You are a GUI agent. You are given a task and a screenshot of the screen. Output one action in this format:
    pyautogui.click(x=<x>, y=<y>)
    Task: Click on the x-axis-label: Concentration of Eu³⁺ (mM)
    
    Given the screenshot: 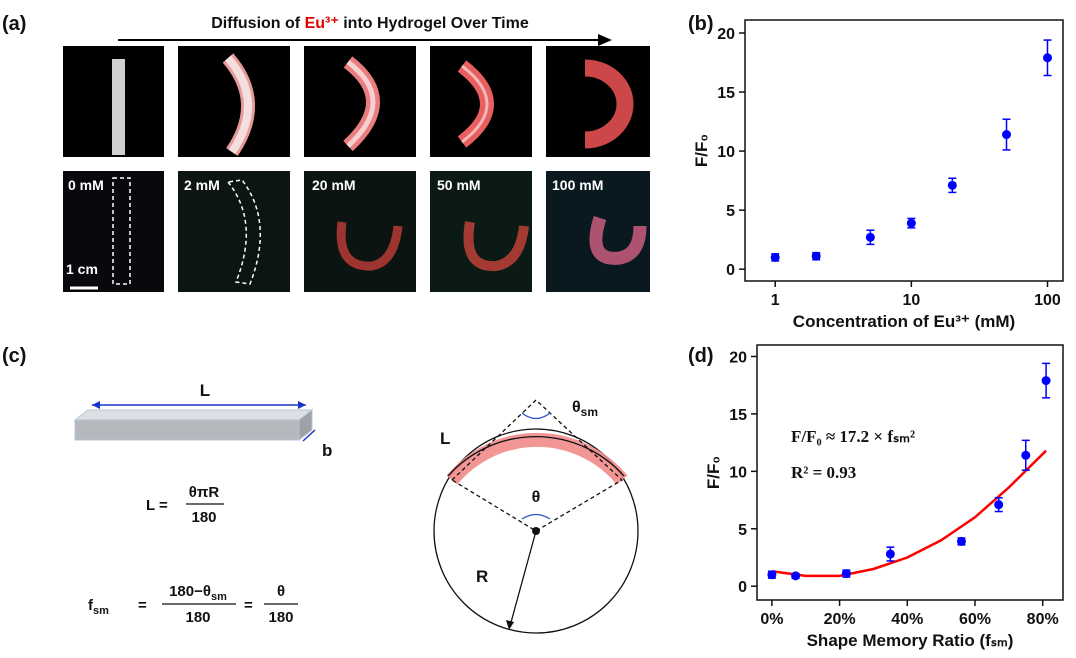 What is the action you would take?
    pyautogui.click(x=904, y=321)
    